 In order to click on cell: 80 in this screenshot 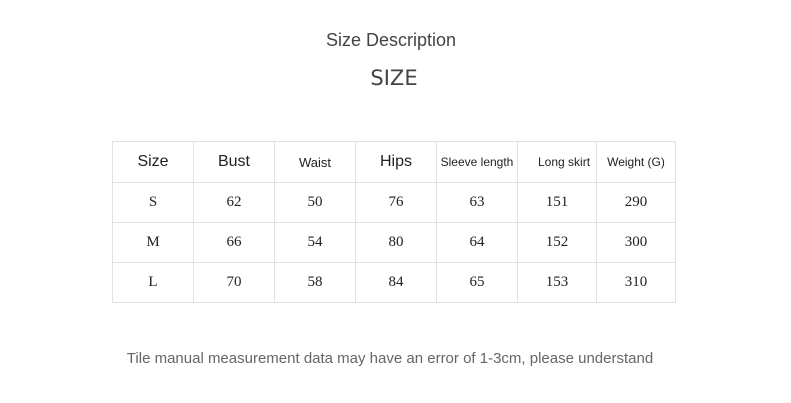, I will do `click(396, 242)`.